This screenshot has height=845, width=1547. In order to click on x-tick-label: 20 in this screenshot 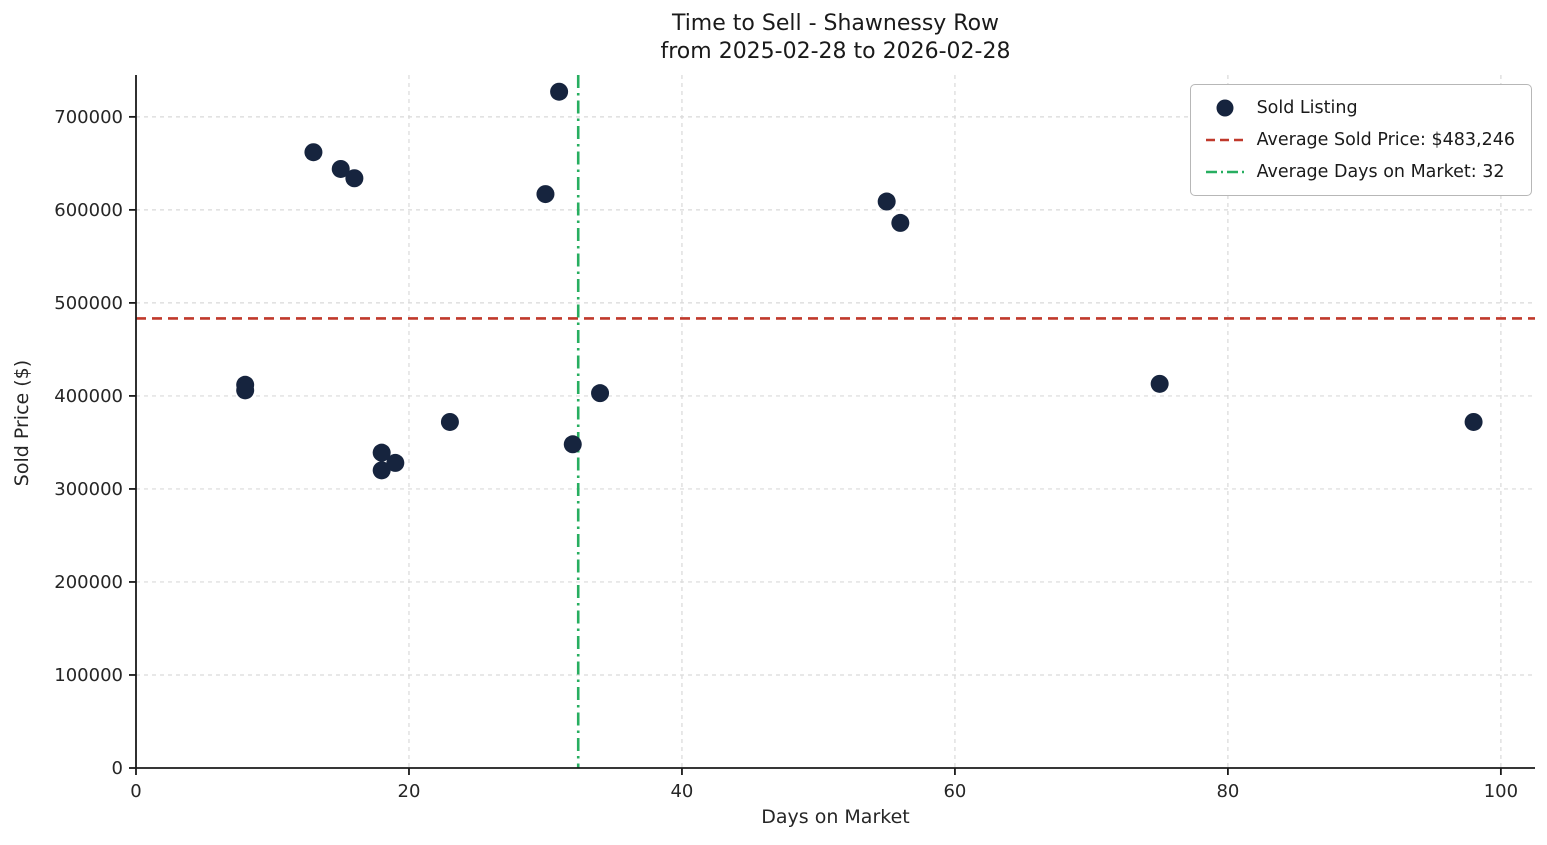, I will do `click(409, 791)`.